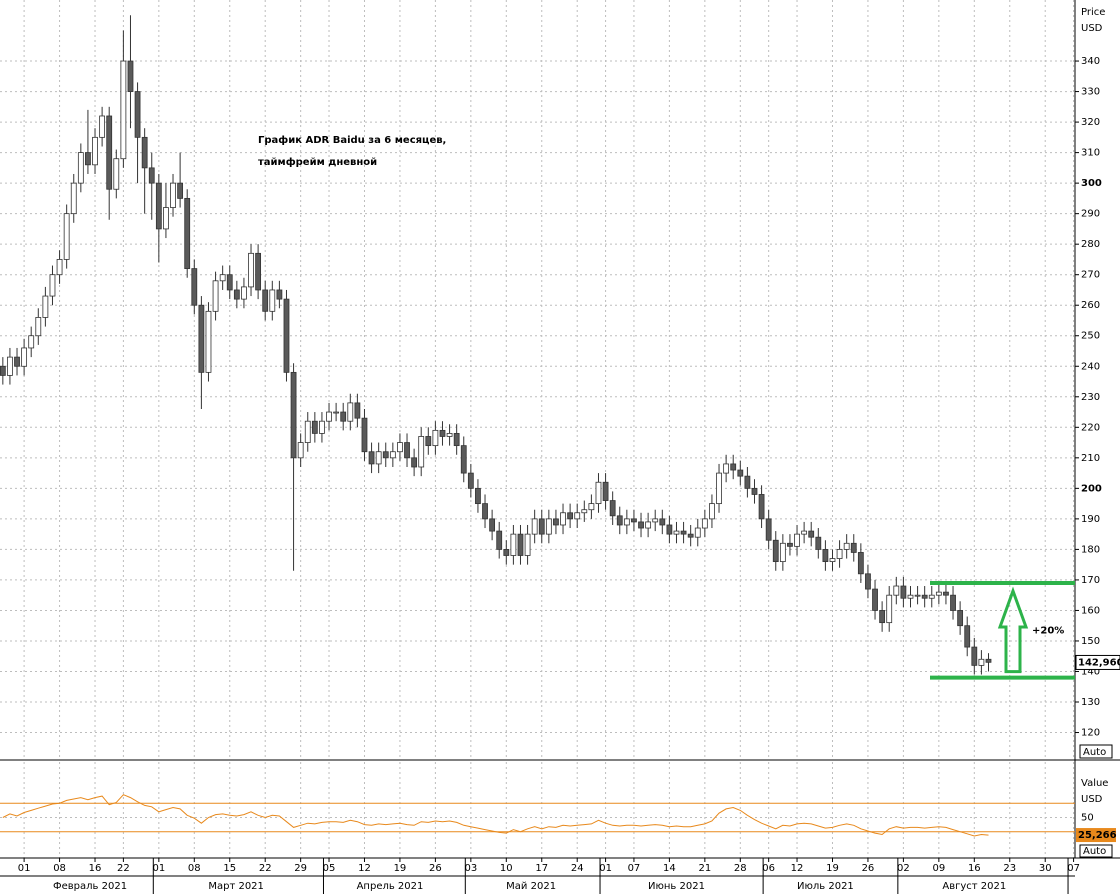 This screenshot has width=1120, height=894. I want to click on x-tick-label: 06, so click(768, 868).